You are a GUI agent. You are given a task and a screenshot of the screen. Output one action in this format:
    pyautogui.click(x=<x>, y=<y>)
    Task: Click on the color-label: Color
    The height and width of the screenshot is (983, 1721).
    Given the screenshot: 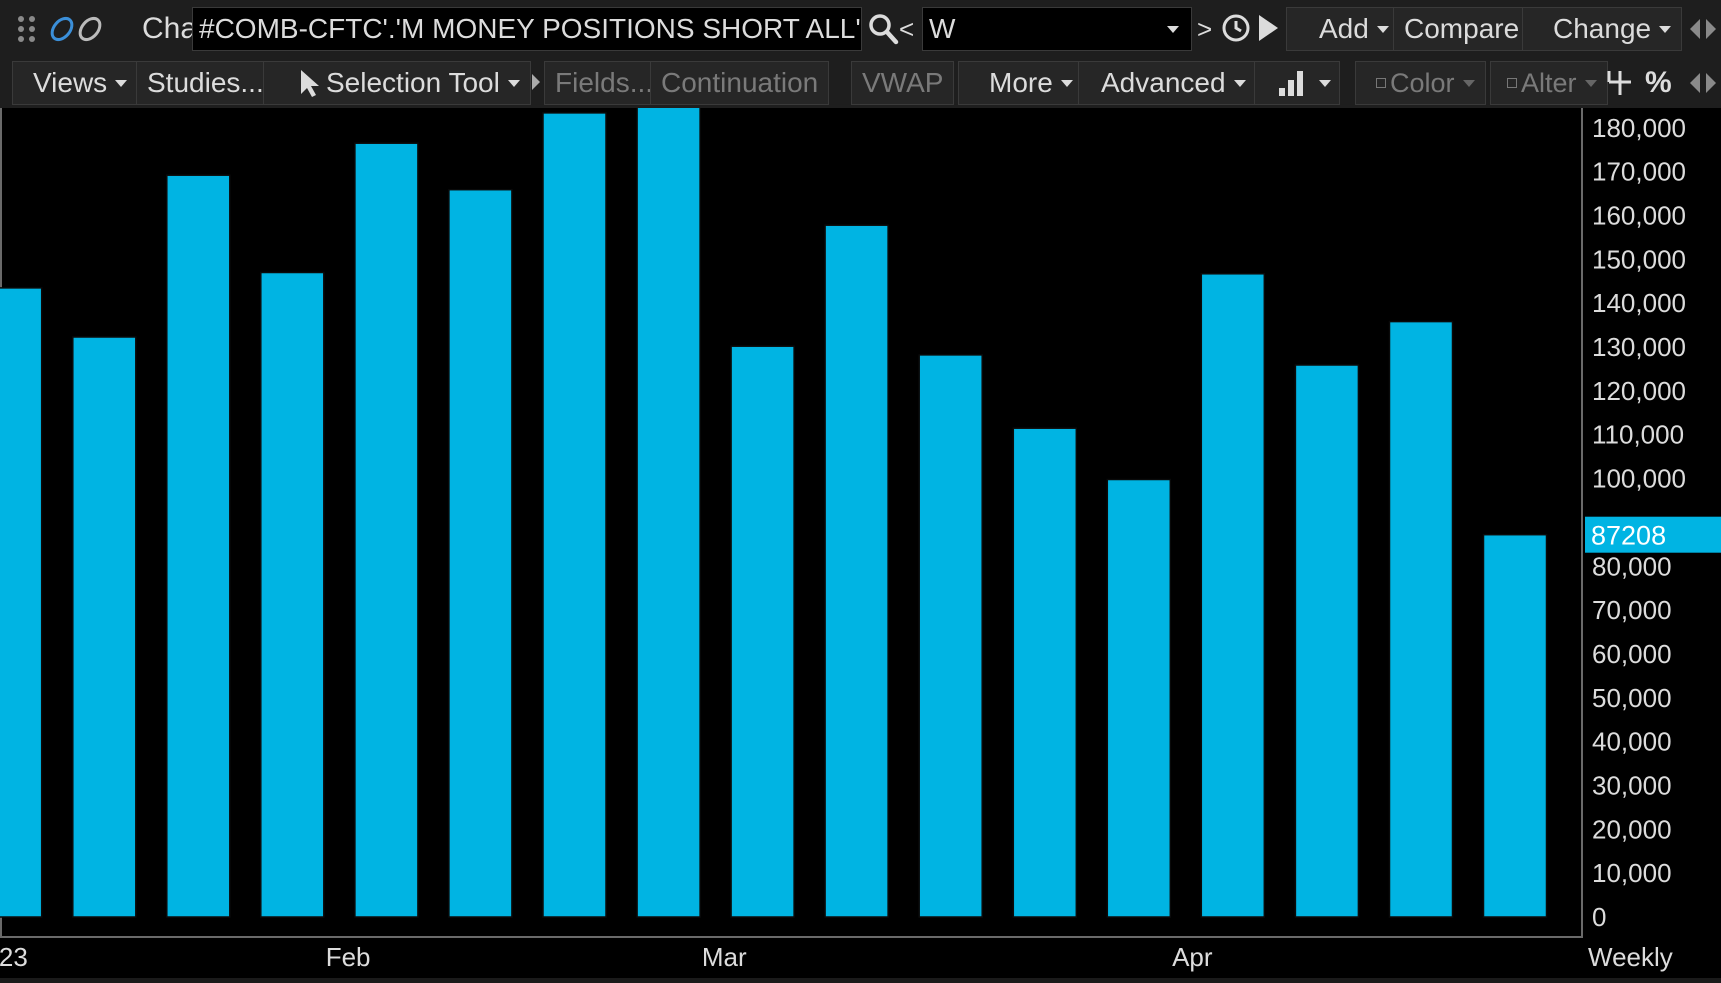 What is the action you would take?
    pyautogui.click(x=1422, y=82)
    